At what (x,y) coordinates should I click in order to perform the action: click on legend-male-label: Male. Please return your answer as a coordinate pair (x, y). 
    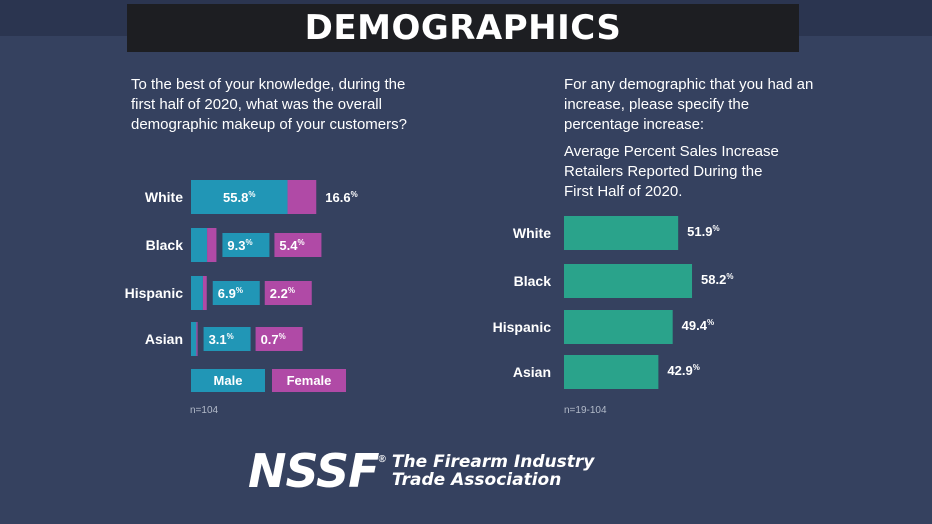
    Looking at the image, I should click on (228, 380).